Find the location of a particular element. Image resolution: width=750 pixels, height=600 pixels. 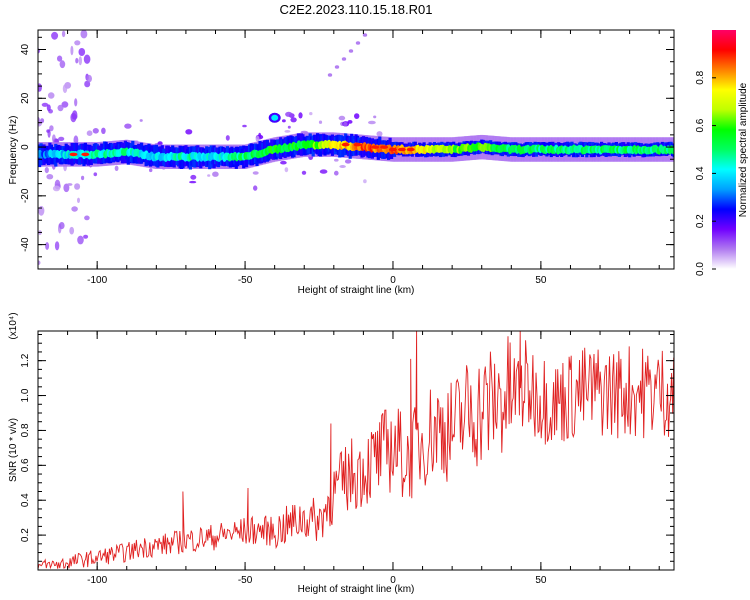

snr-y-multiplier: (x10⁴) is located at coordinates (13, 325).